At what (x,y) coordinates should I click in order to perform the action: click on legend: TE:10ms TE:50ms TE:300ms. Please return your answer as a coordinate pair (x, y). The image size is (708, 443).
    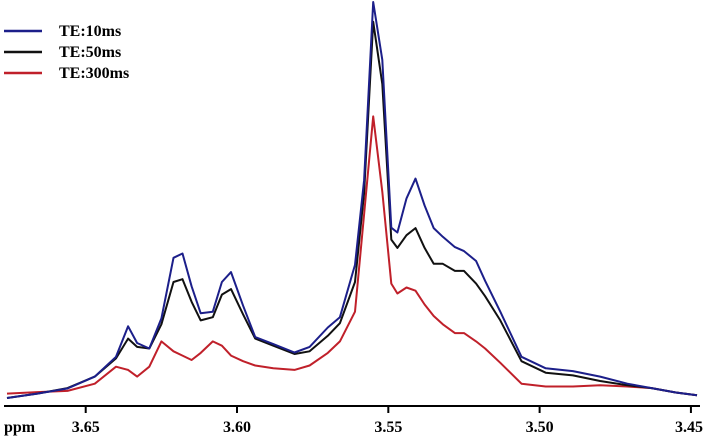
    Looking at the image, I should click on (66, 52).